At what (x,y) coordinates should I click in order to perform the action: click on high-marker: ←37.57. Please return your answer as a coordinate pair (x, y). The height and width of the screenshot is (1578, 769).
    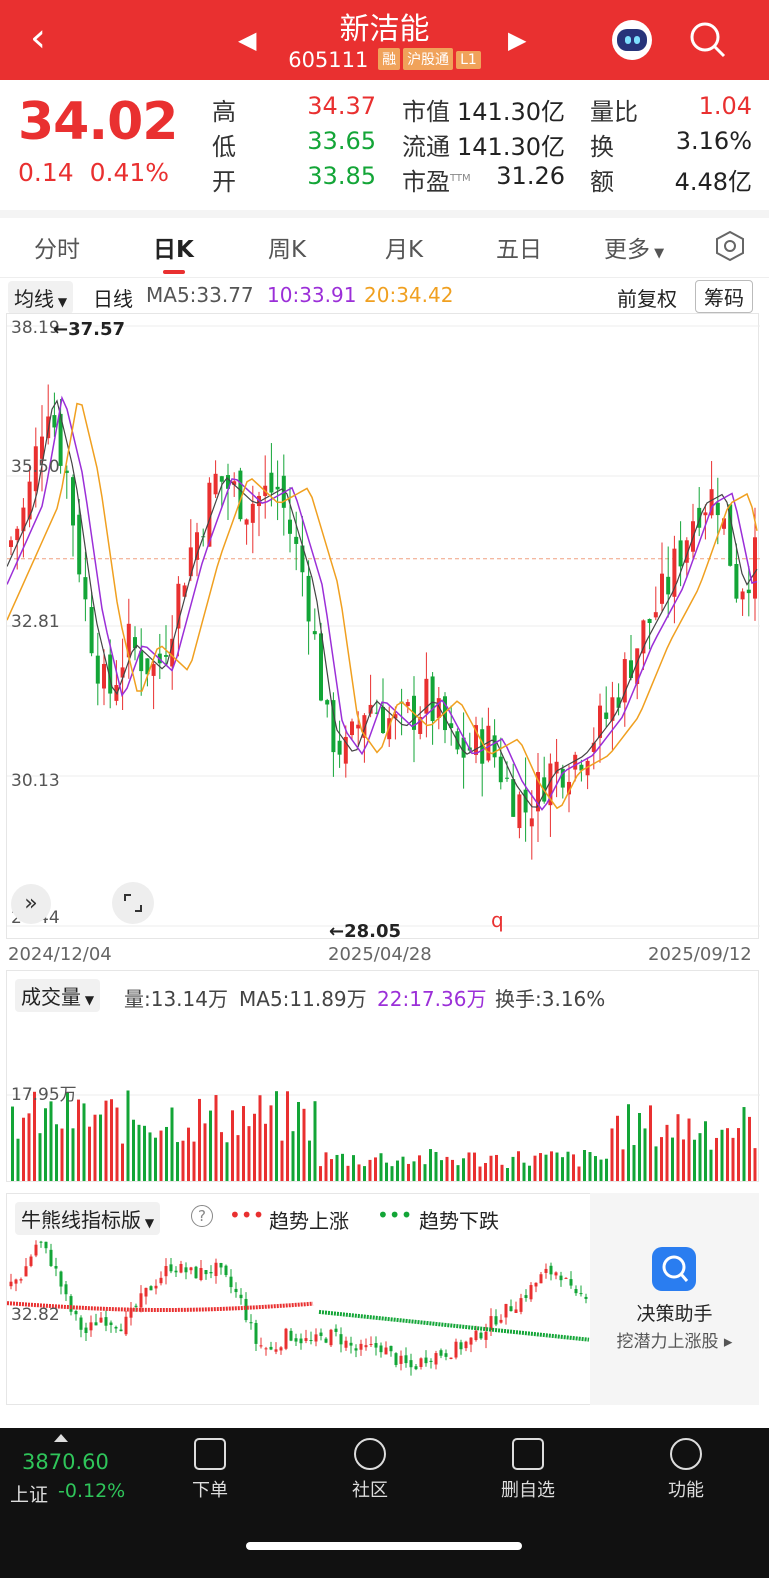
    Looking at the image, I should click on (89, 329).